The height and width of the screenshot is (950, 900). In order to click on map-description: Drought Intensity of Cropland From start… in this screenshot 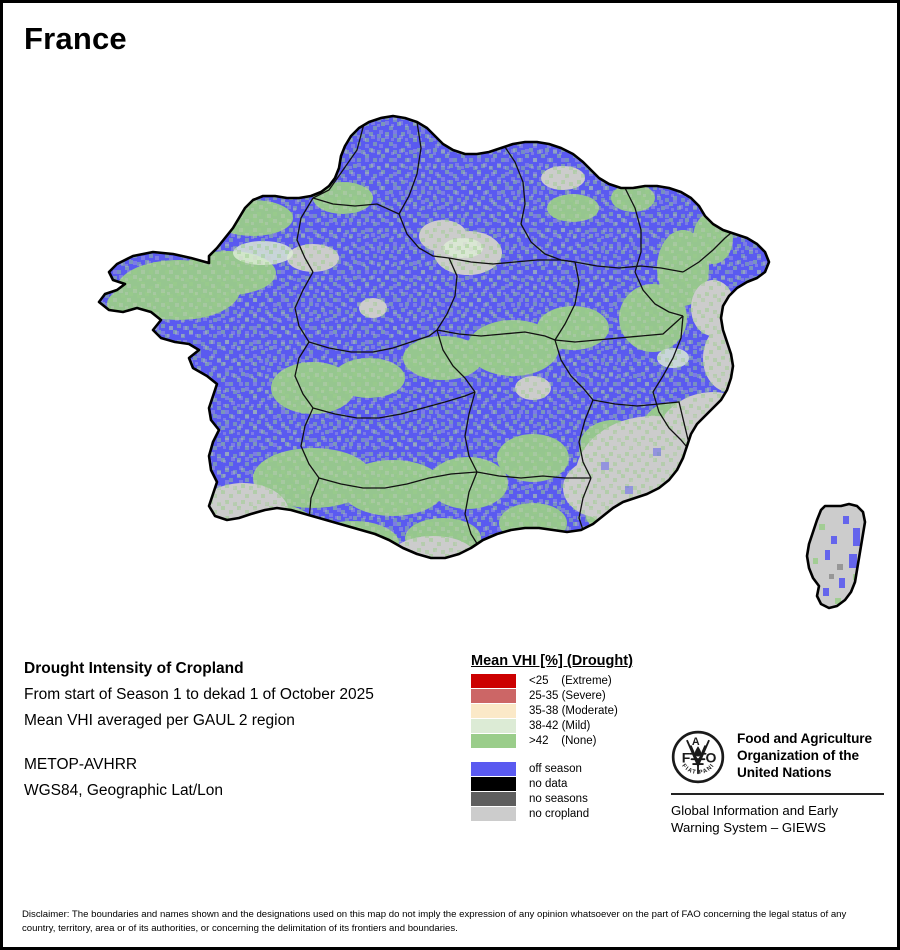, I will do `click(239, 730)`.